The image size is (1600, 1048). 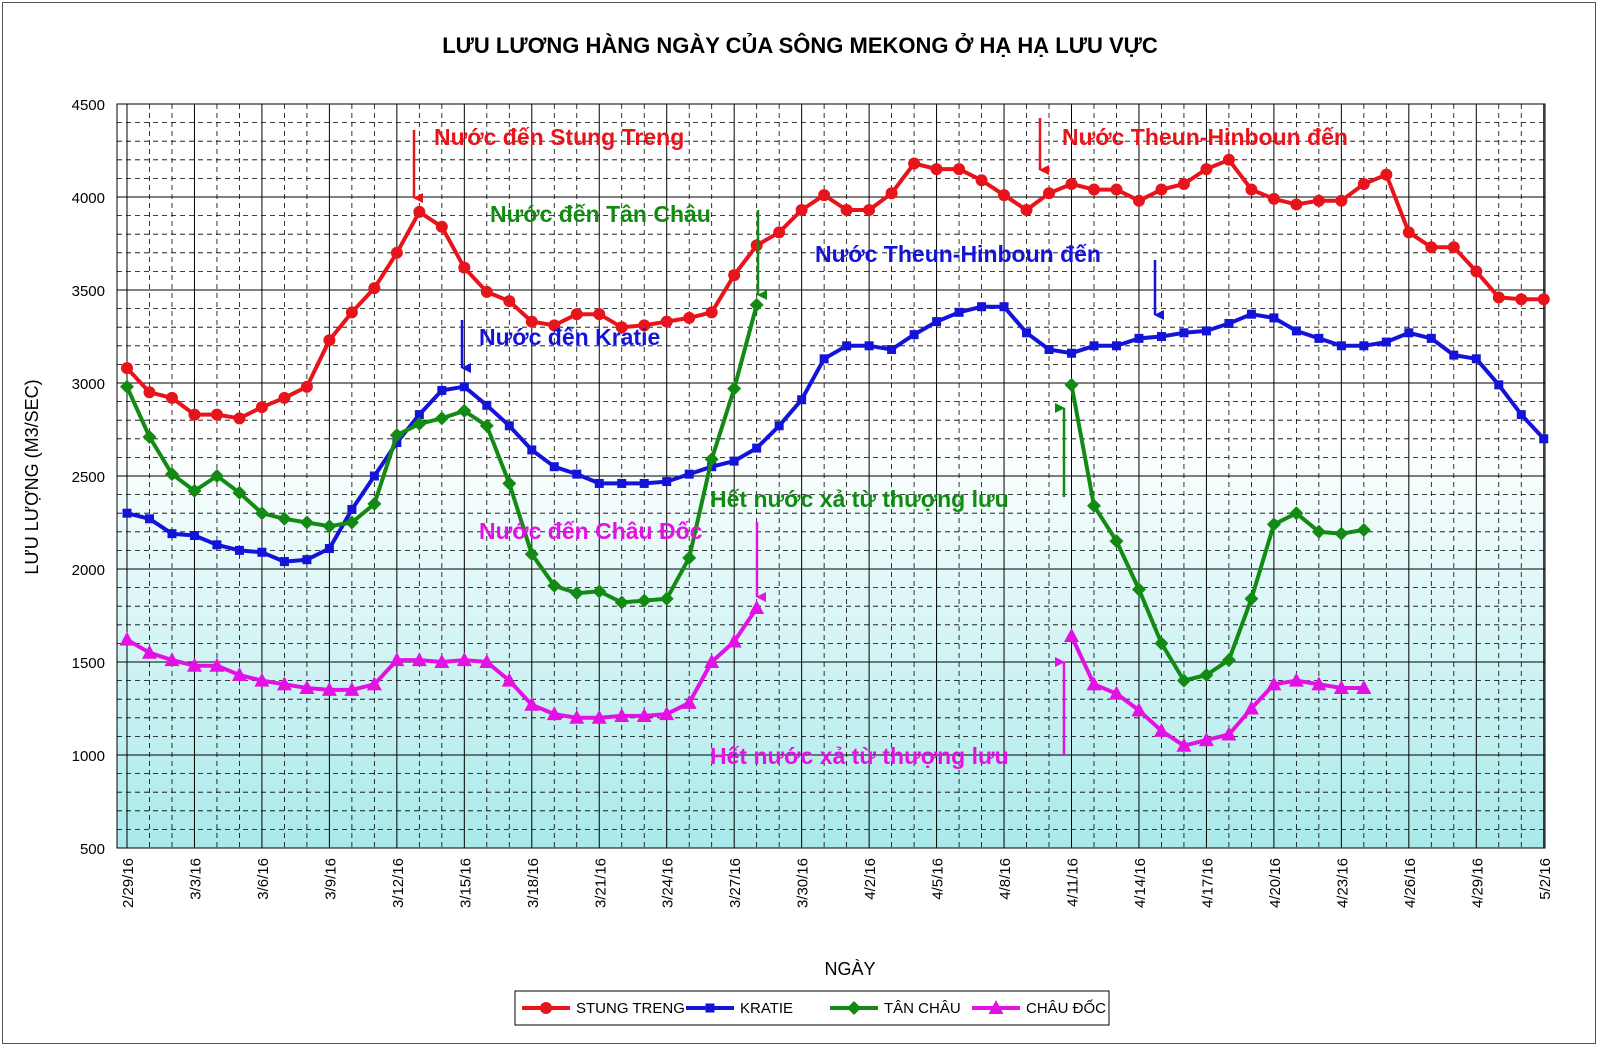 I want to click on x-tick-label: 4/14/16, so click(x=1140, y=883).